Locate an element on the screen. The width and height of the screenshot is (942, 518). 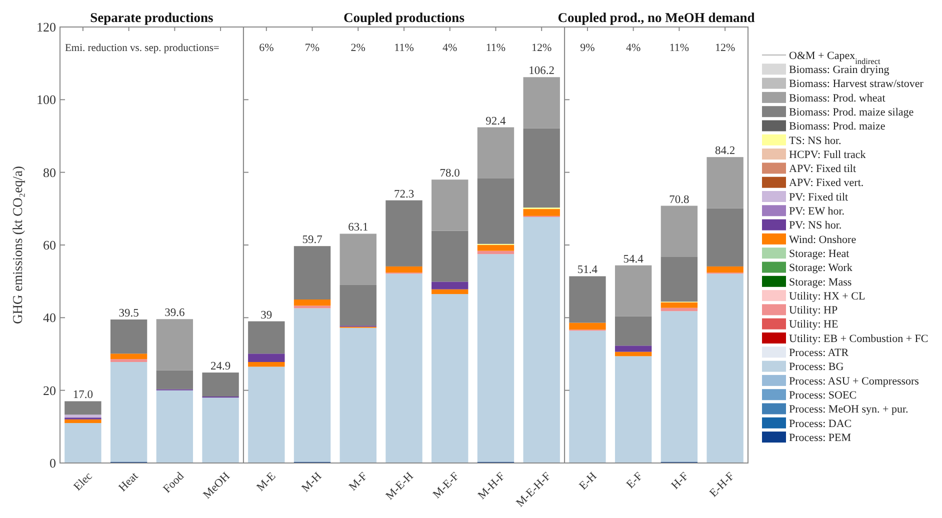
legend-label: Biomass: Harvest straw/stover is located at coordinates (856, 84).